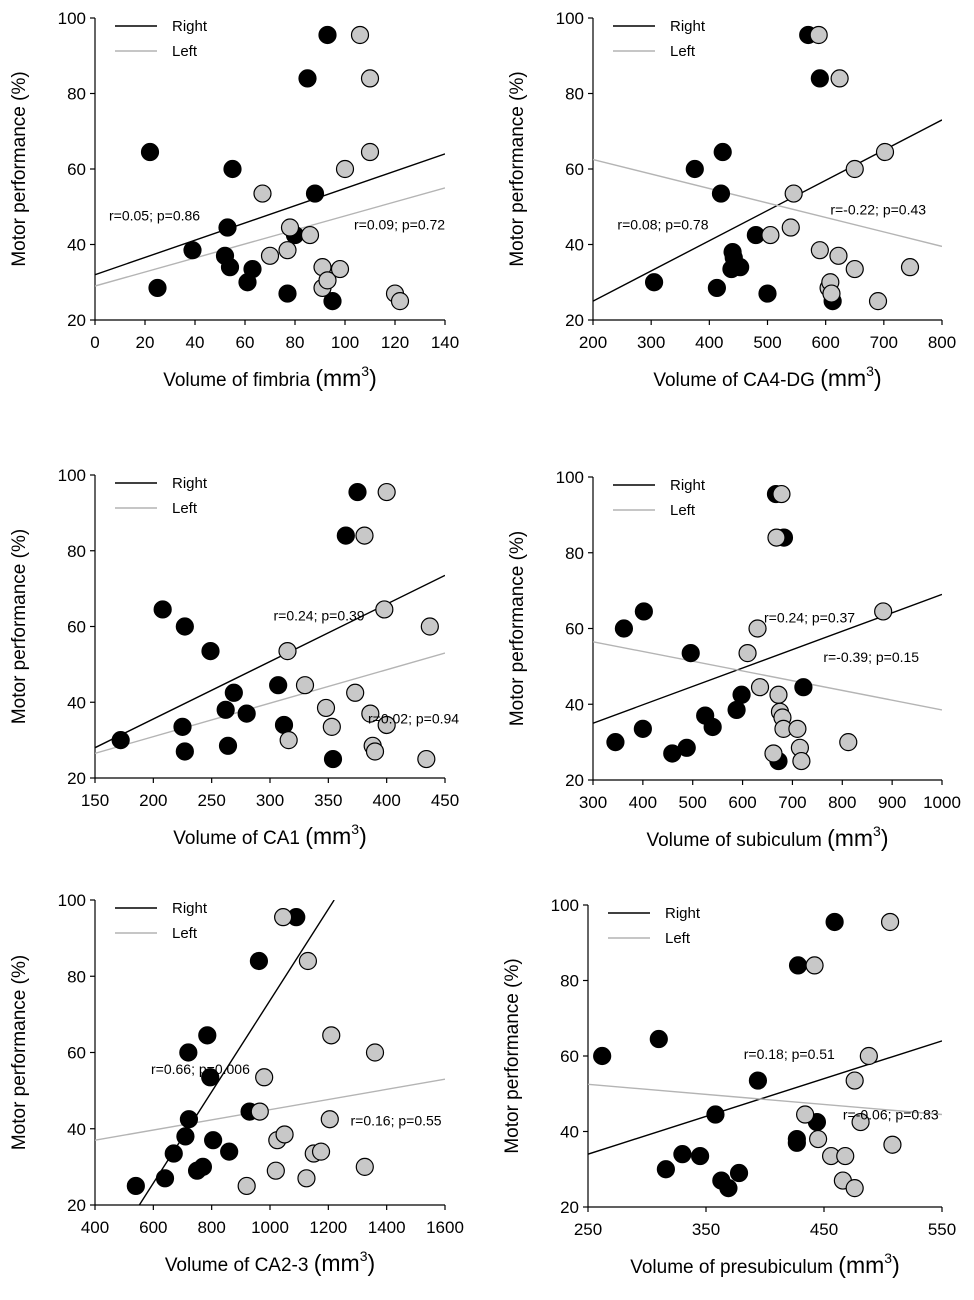  What do you see at coordinates (153, 800) in the screenshot?
I see `x-tick-label: 200` at bounding box center [153, 800].